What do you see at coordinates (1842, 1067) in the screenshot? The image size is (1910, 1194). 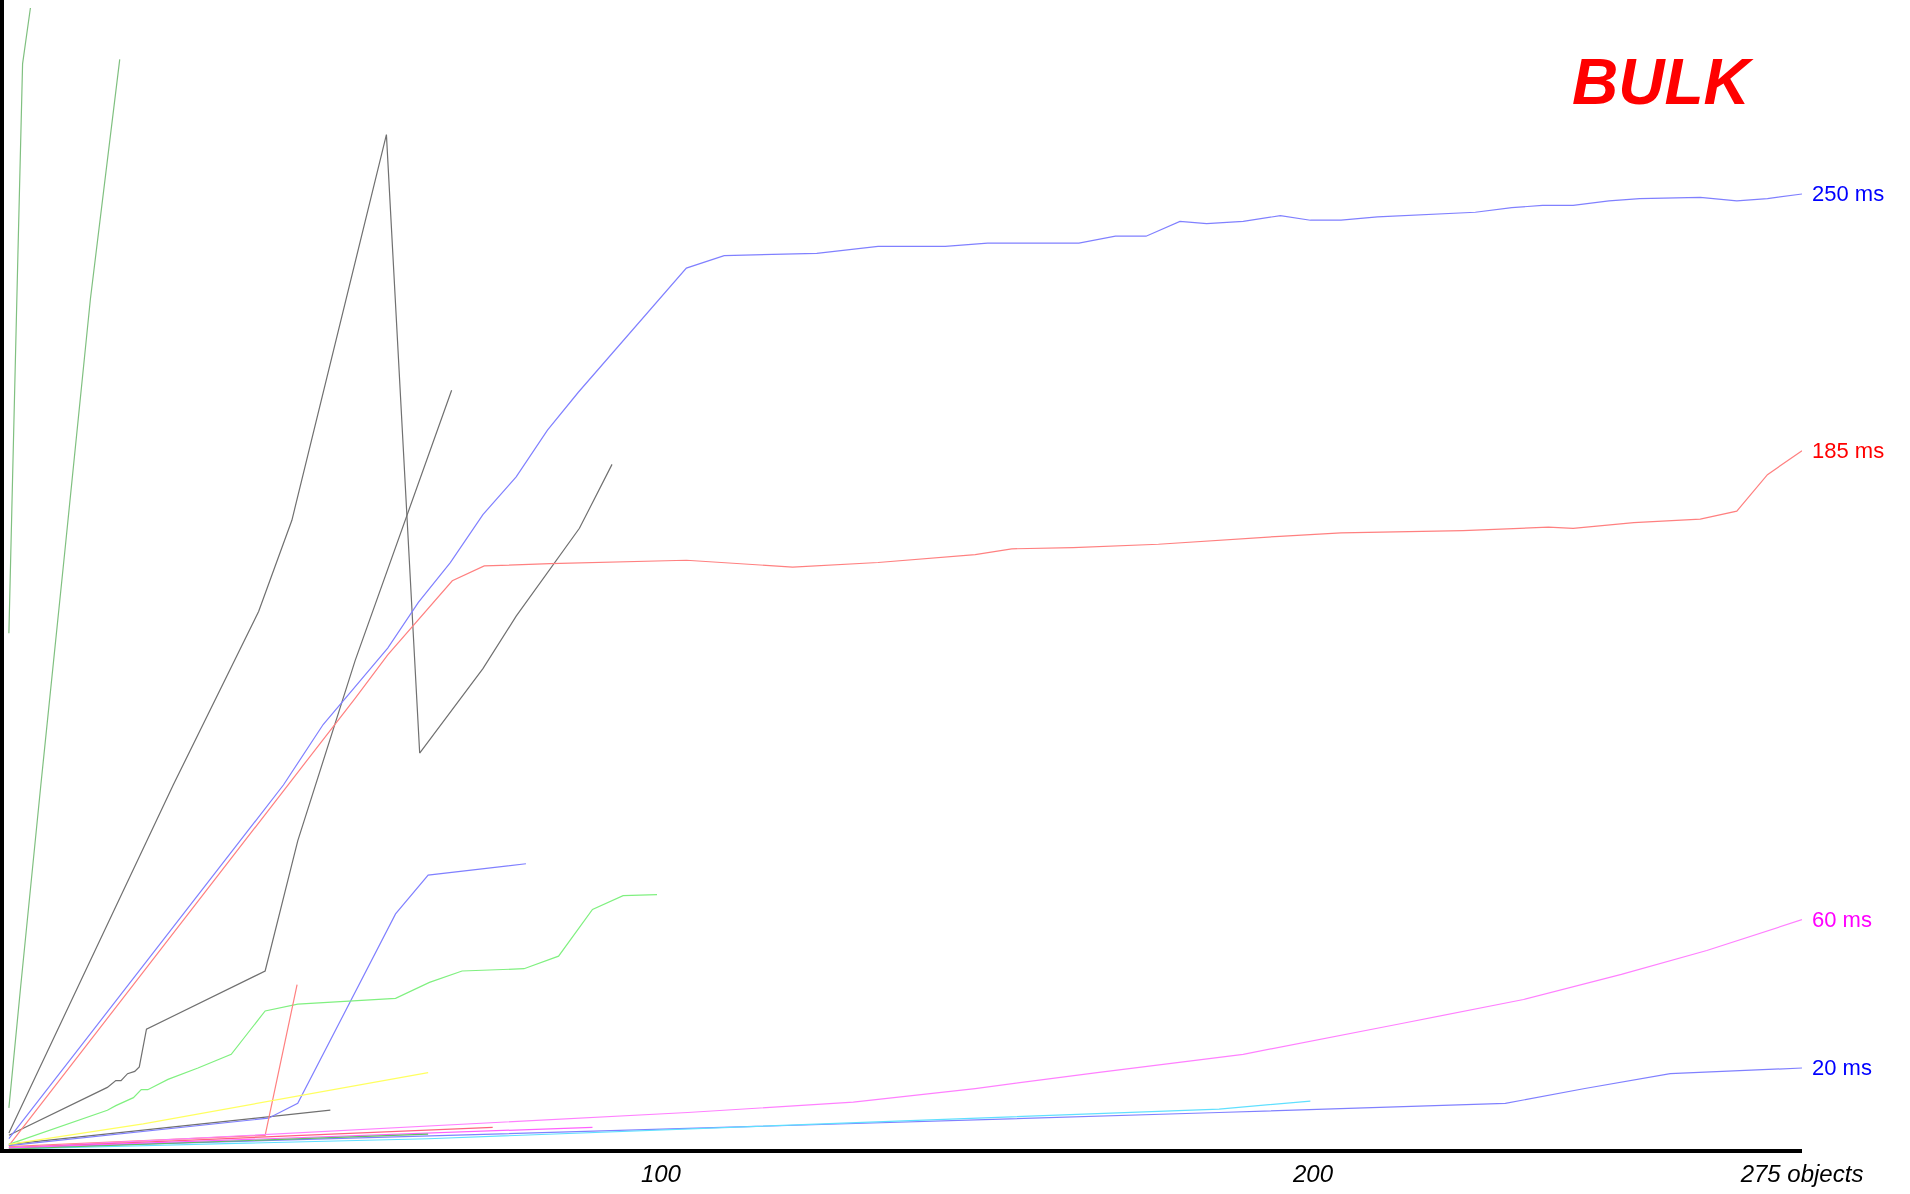 I see `series-label: 20 ms` at bounding box center [1842, 1067].